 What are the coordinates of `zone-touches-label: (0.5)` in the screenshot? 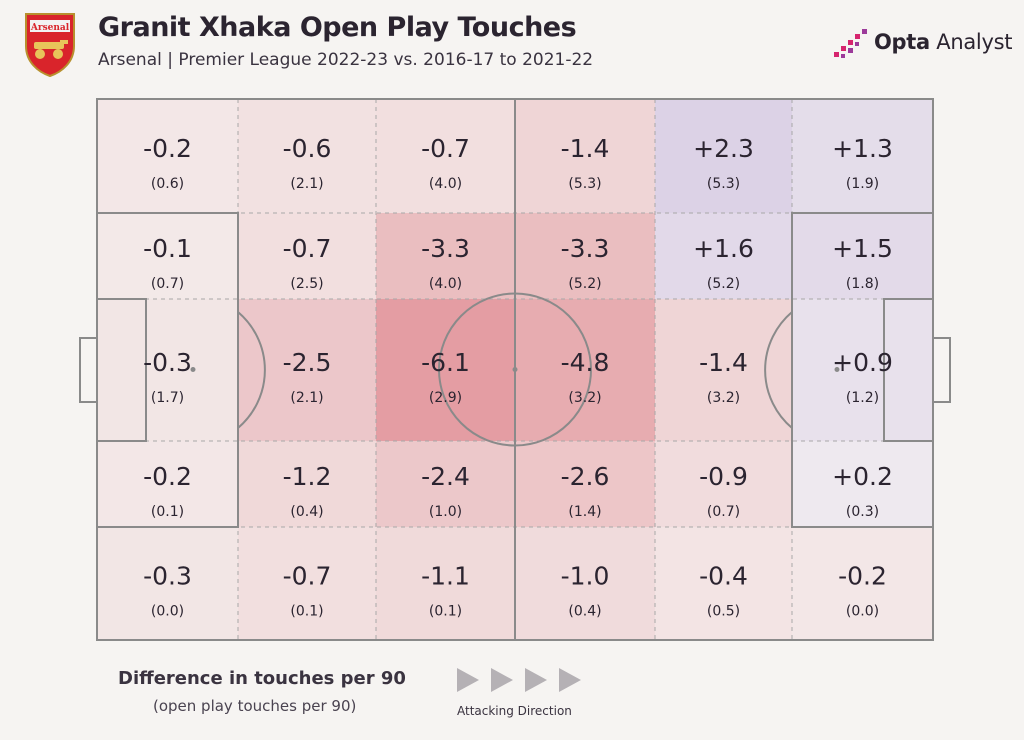 It's located at (723, 612).